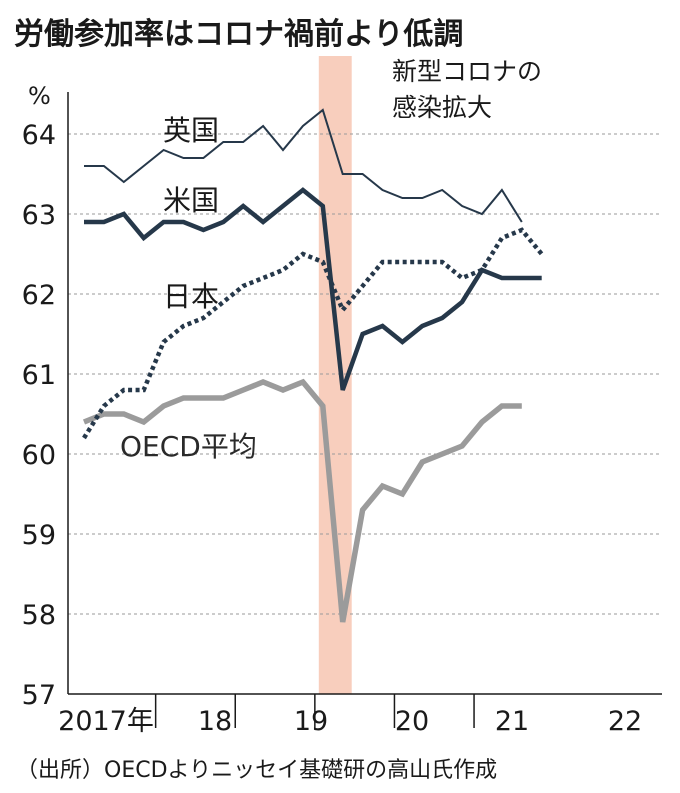  I want to click on source-note: （出所）OECDよりニッセイ基礎研の高山氏作成, so click(256, 770).